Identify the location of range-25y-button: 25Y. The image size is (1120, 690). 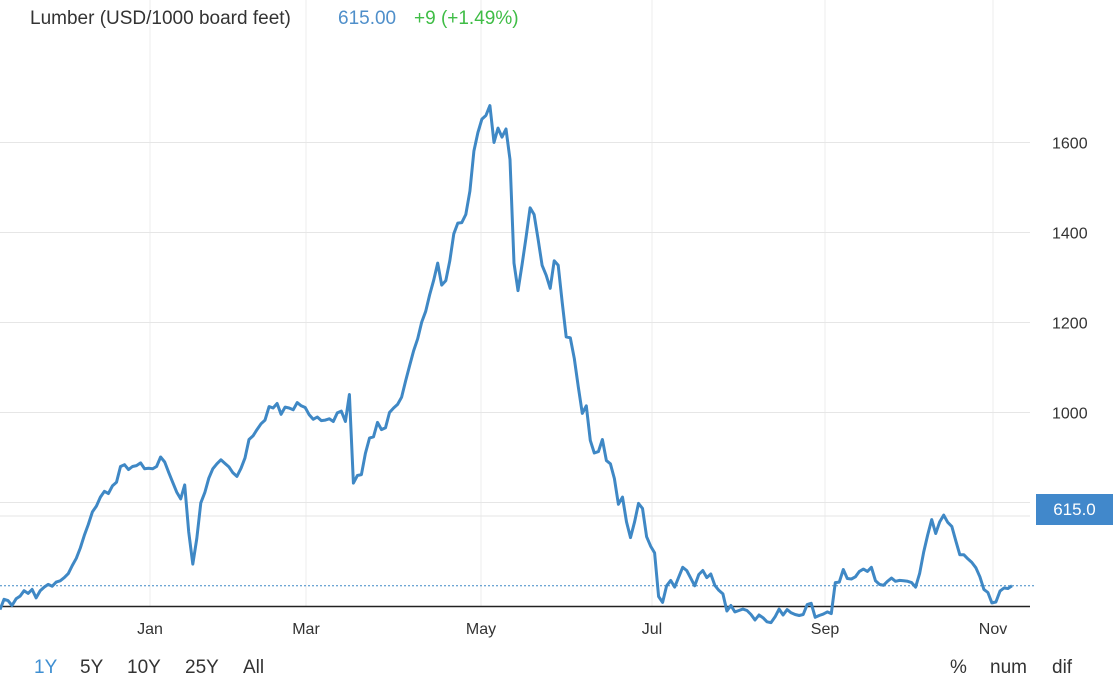
(202, 667).